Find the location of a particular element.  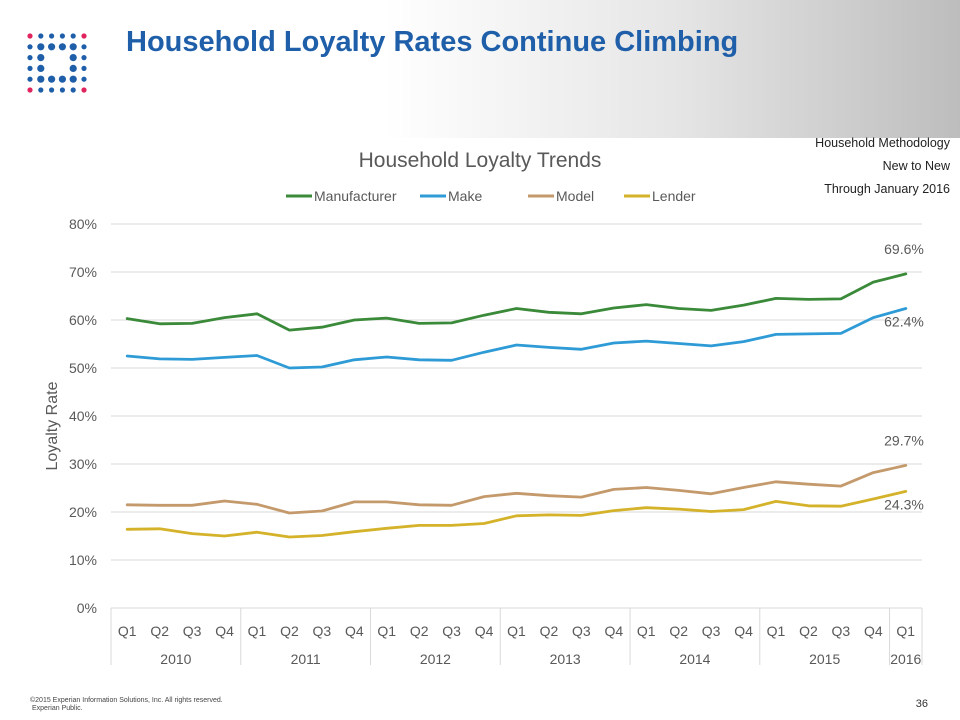

y-tick-label: 30% is located at coordinates (83, 464).